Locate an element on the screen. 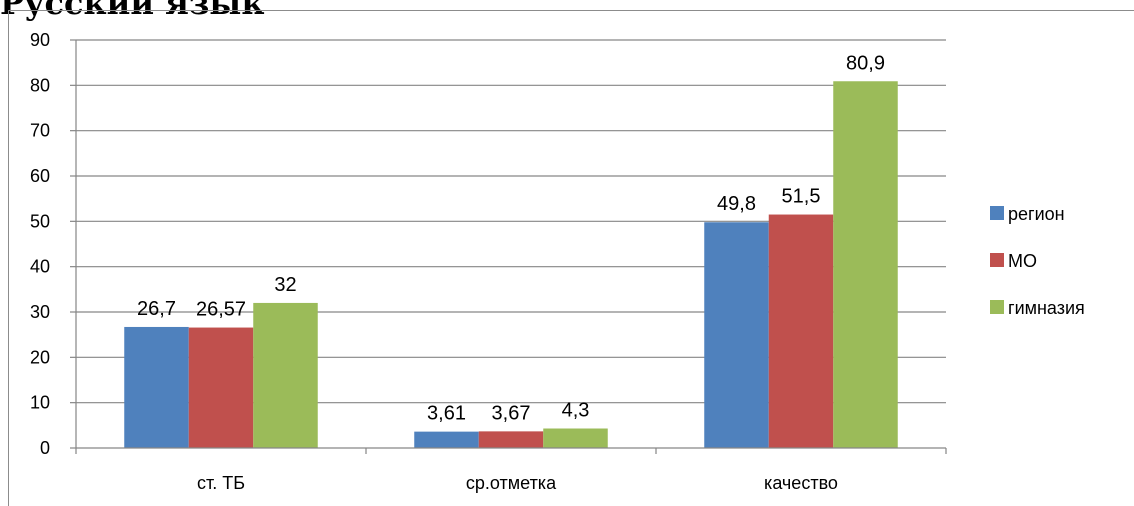 Image resolution: width=1134 pixels, height=506 pixels. data-label: 4,3 is located at coordinates (576, 411).